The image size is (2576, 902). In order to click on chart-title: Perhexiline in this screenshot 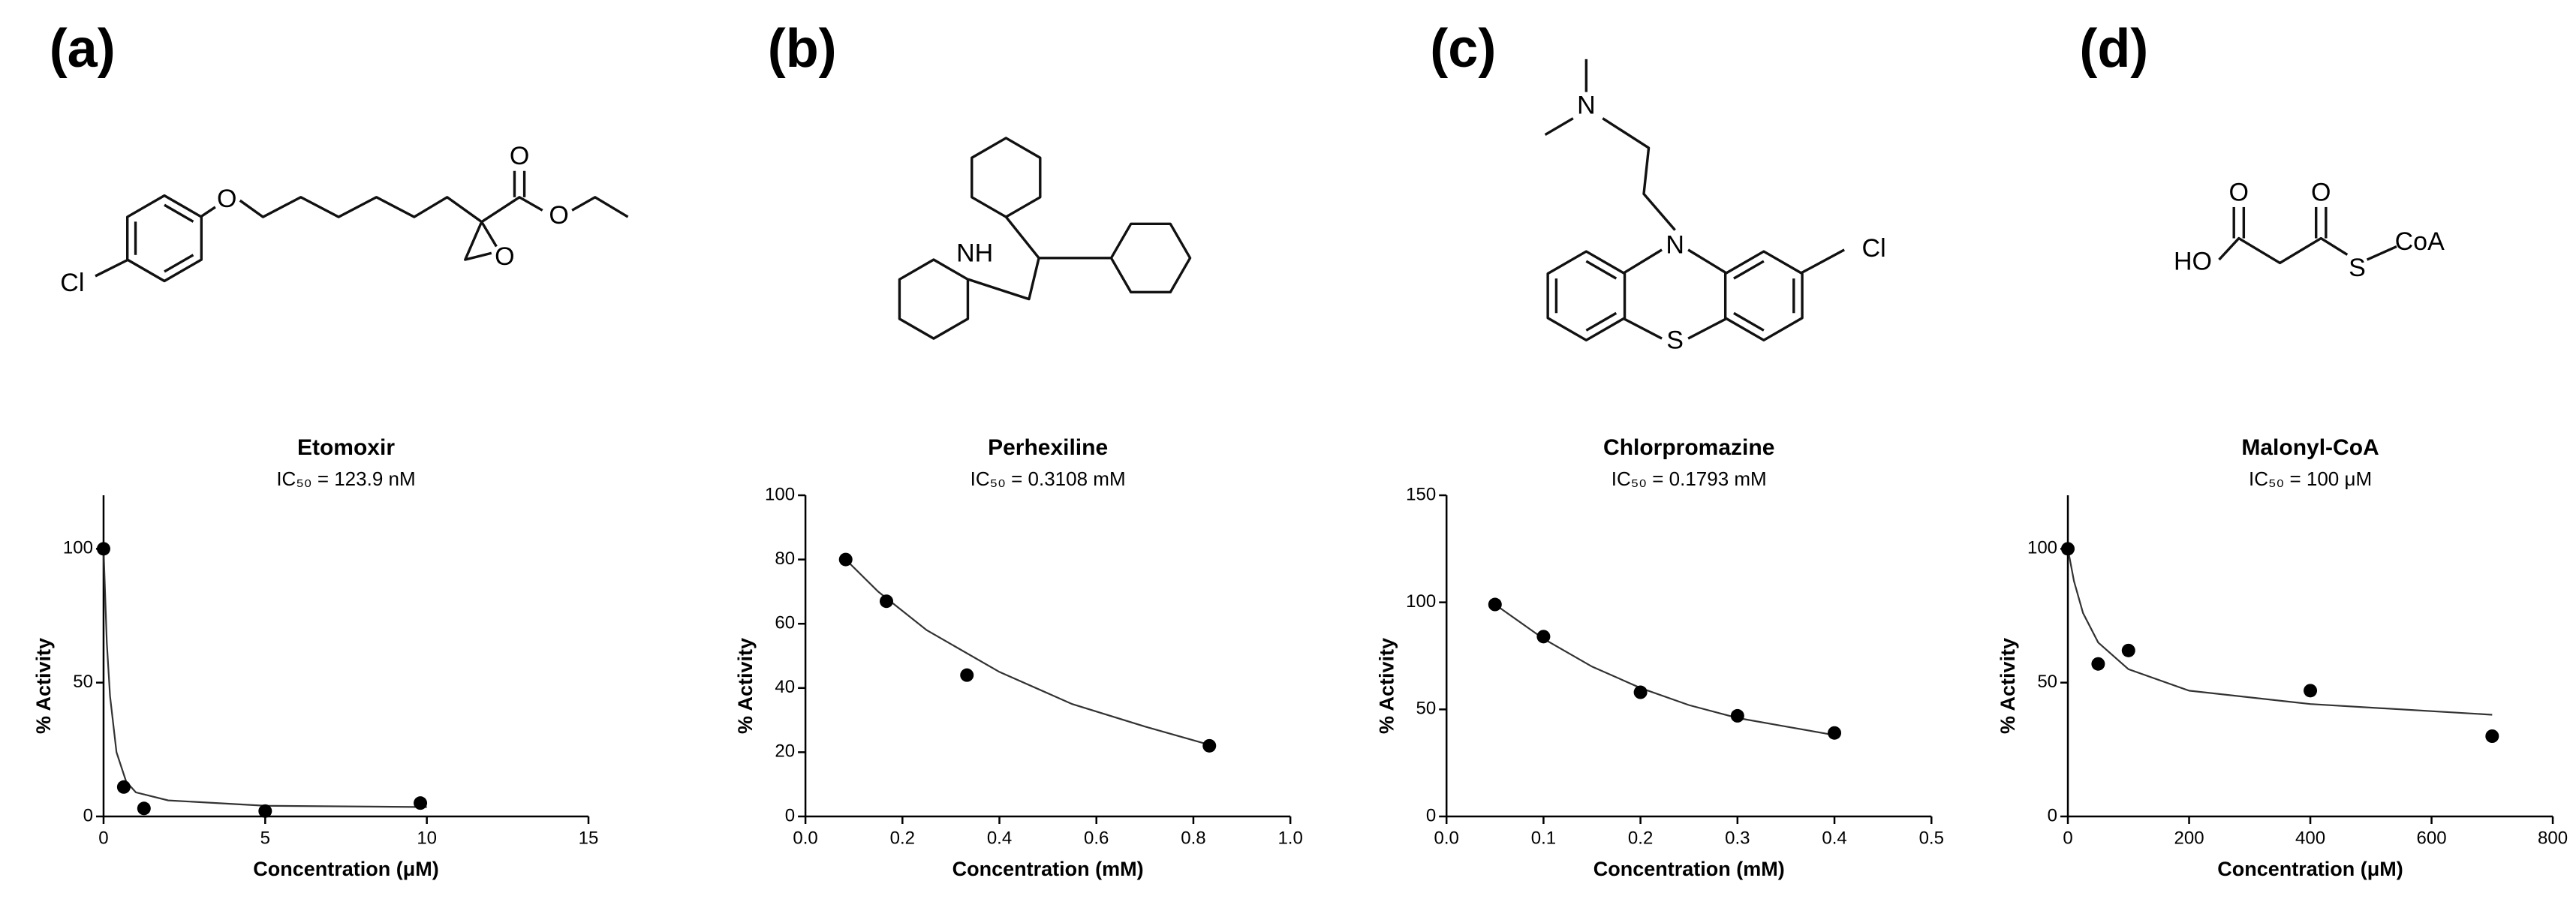, I will do `click(1048, 447)`.